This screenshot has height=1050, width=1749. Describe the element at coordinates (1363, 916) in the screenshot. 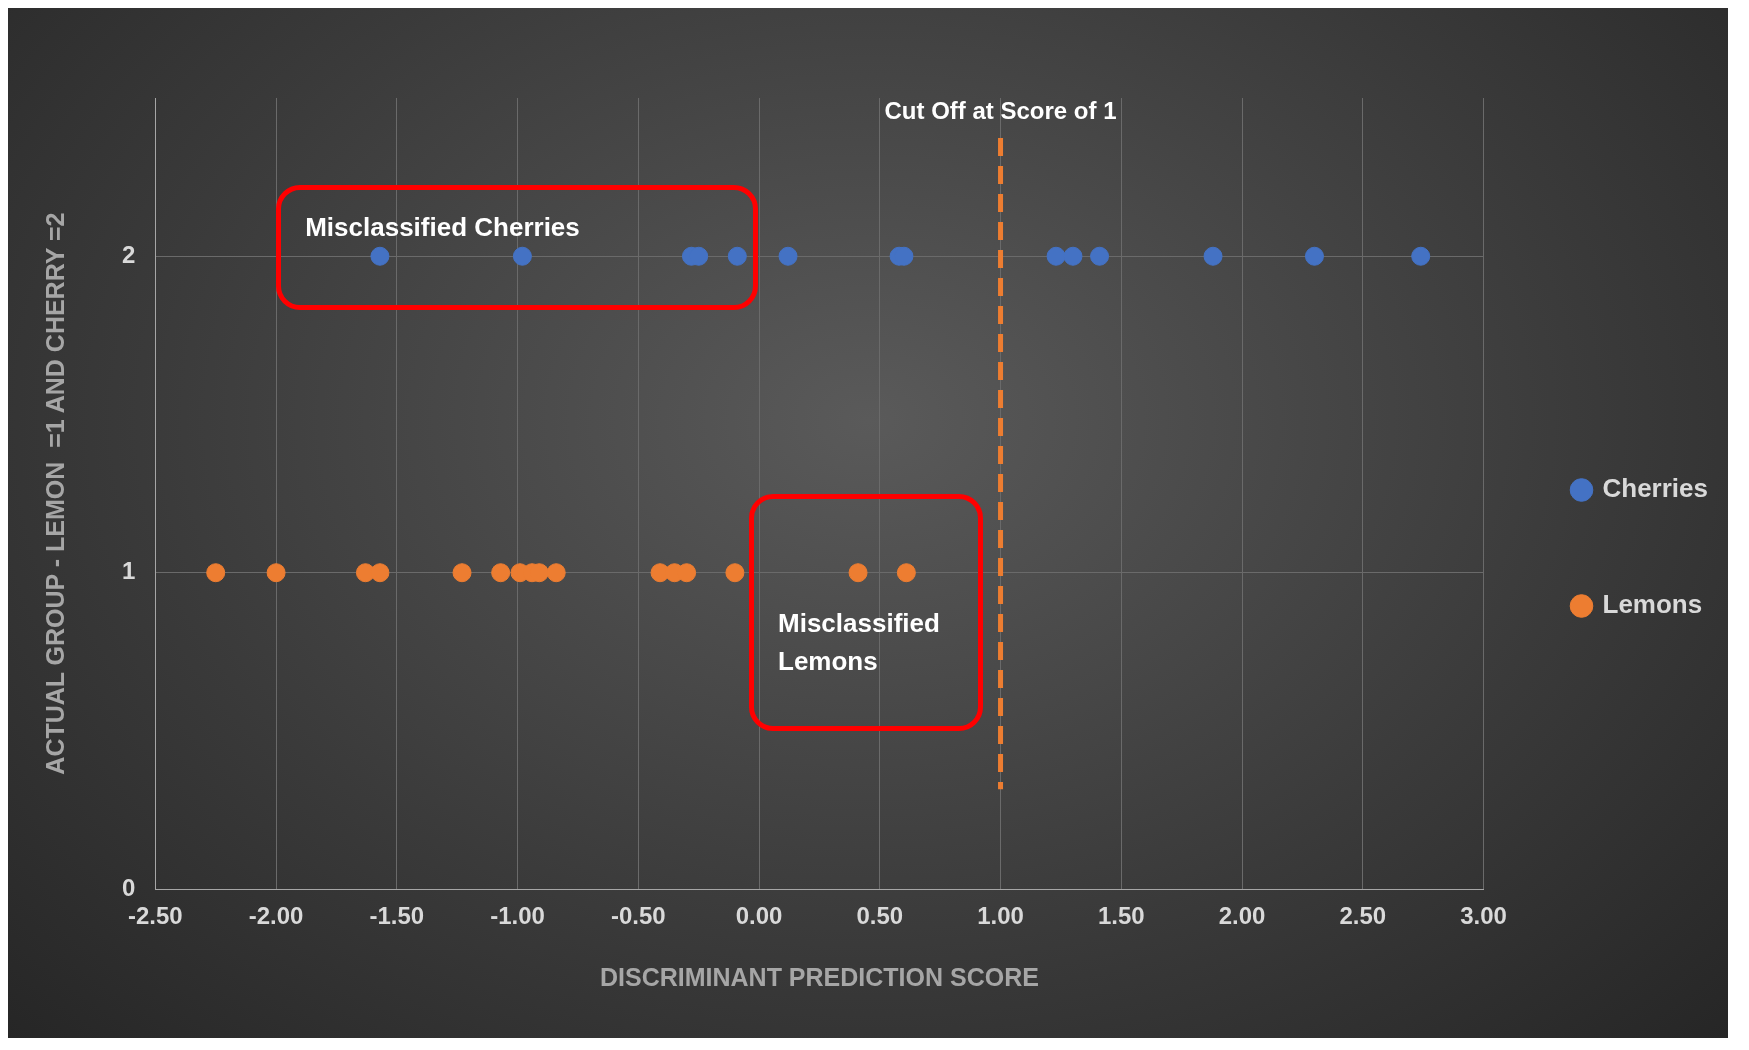

I see `x-tick-label: 2.50` at that location.